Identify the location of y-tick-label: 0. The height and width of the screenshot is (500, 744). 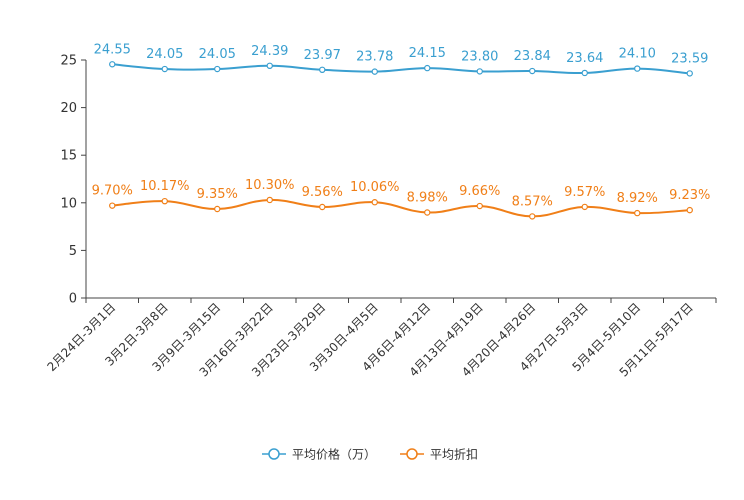
(73, 299).